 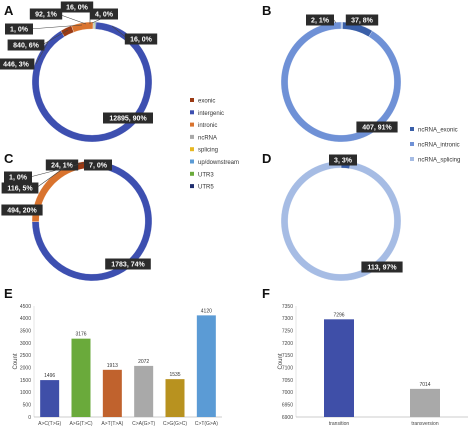 I want to click on panel-letter-b: B, so click(x=266, y=10).